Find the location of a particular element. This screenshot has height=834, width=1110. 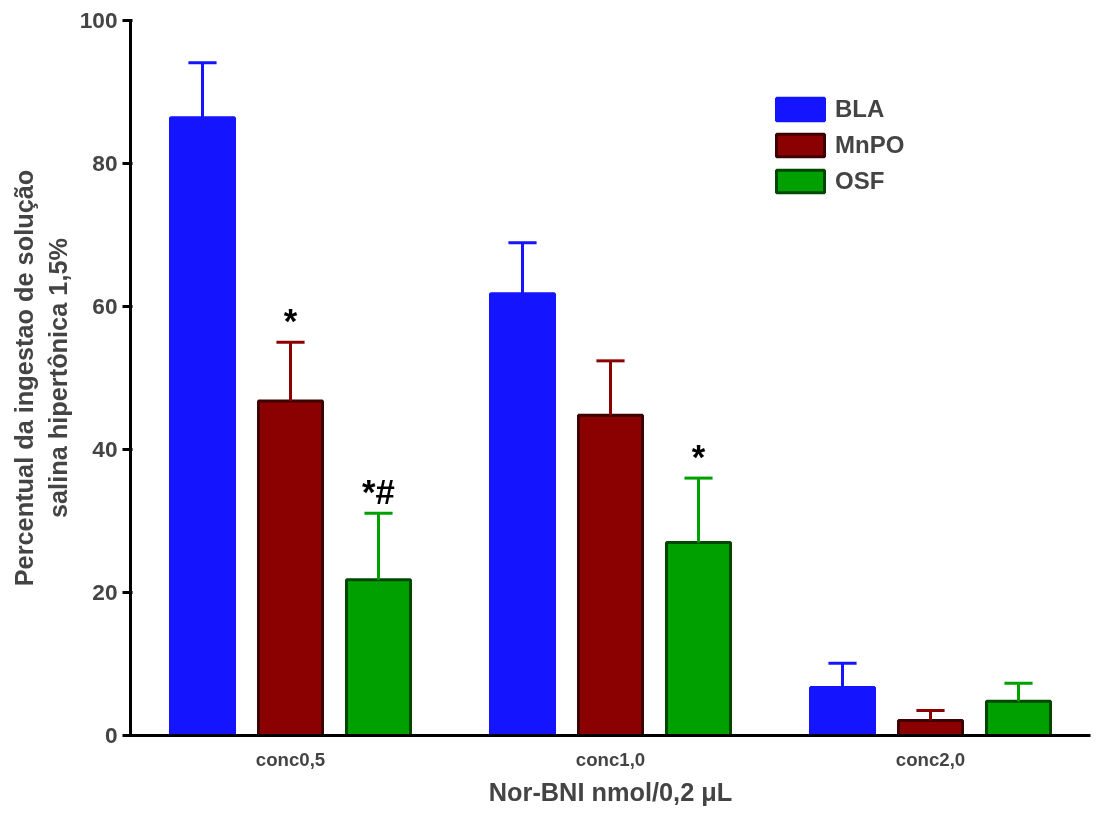

annotation: *# is located at coordinates (378, 492).